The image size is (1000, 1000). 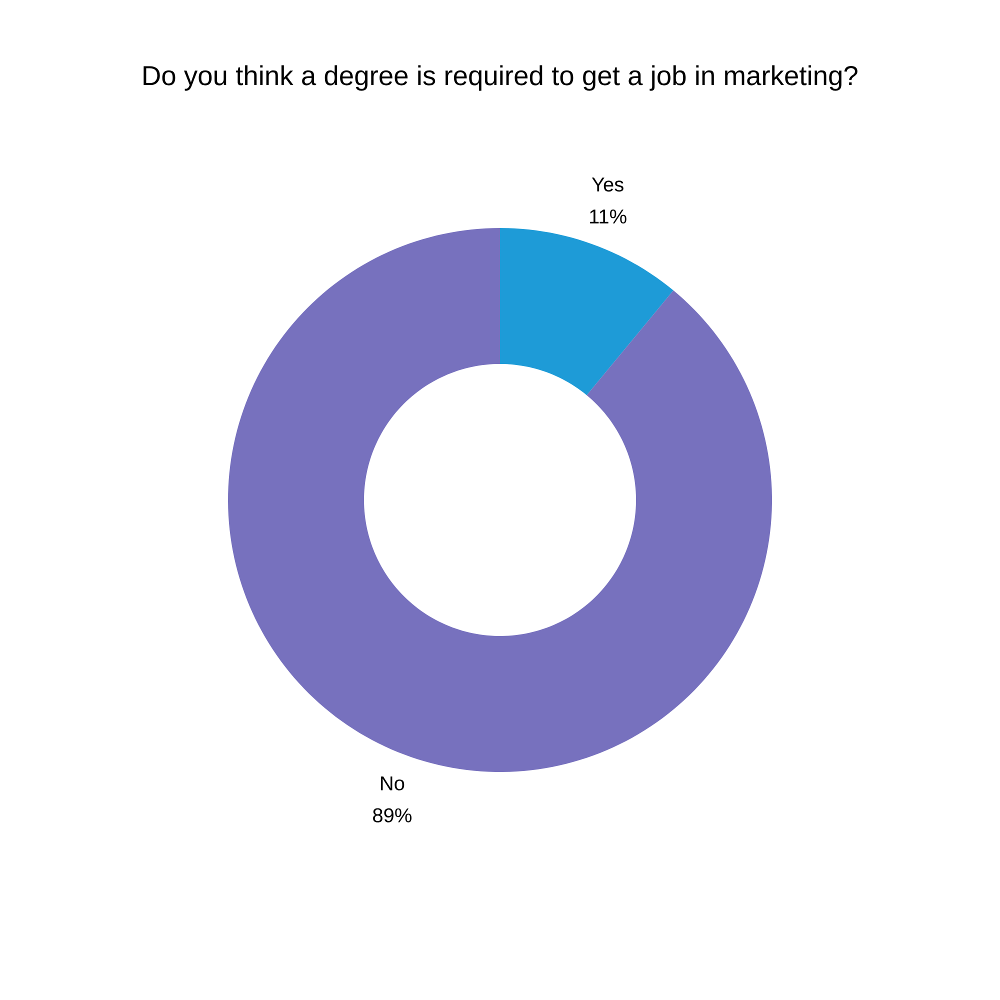 I want to click on slice-label: Yes, so click(x=608, y=185).